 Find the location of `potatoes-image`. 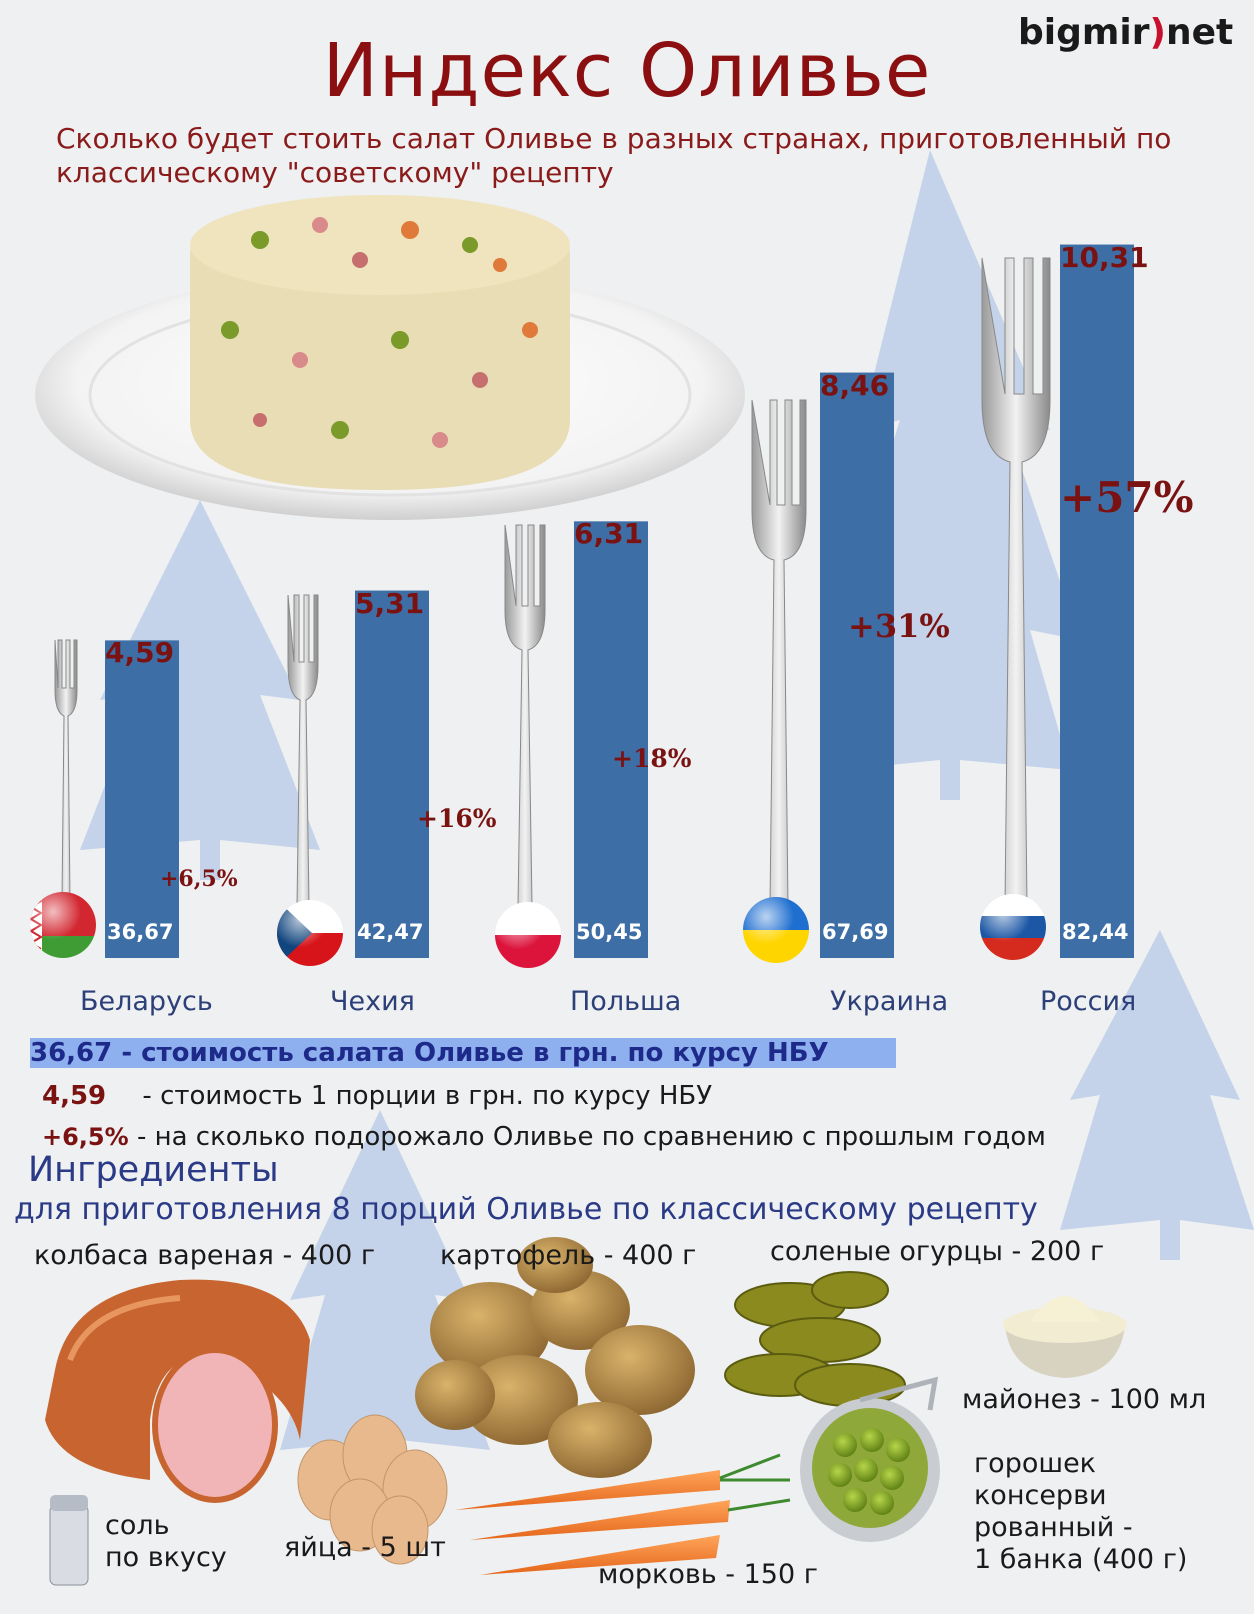

potatoes-image is located at coordinates (555, 1357).